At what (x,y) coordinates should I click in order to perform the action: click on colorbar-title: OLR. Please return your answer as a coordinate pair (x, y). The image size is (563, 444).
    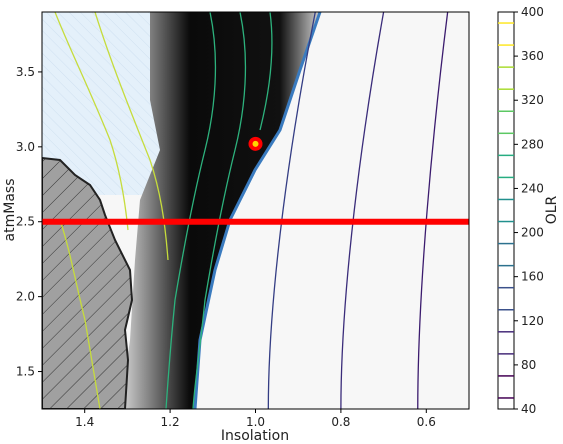
    Looking at the image, I should click on (552, 209).